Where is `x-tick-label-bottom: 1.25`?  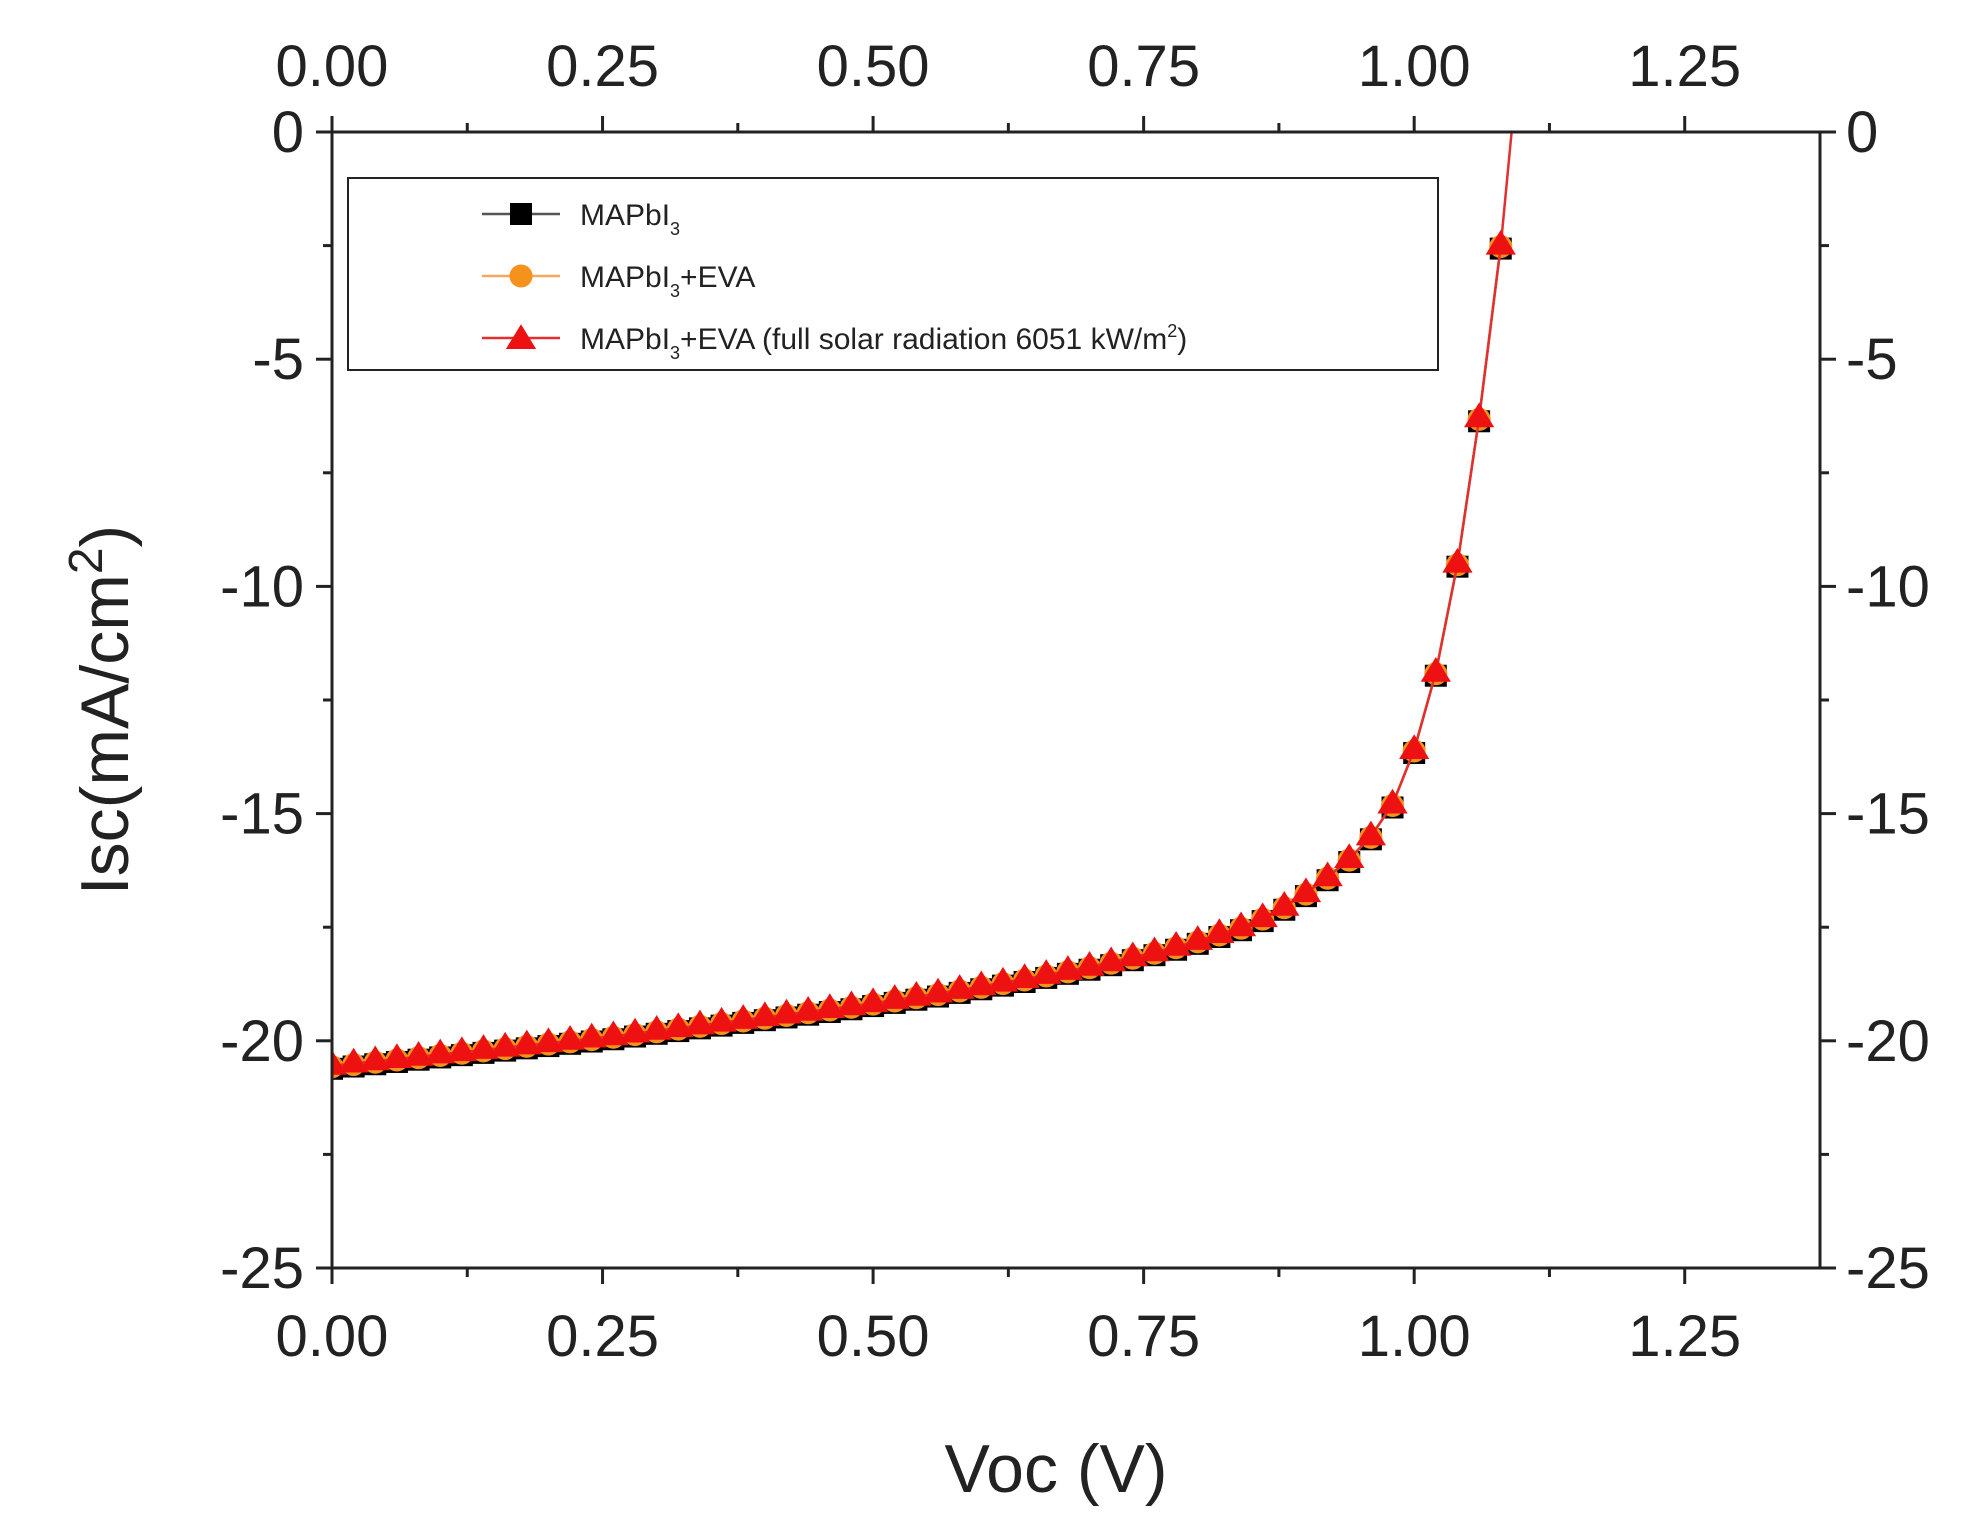 x-tick-label-bottom: 1.25 is located at coordinates (1684, 1336).